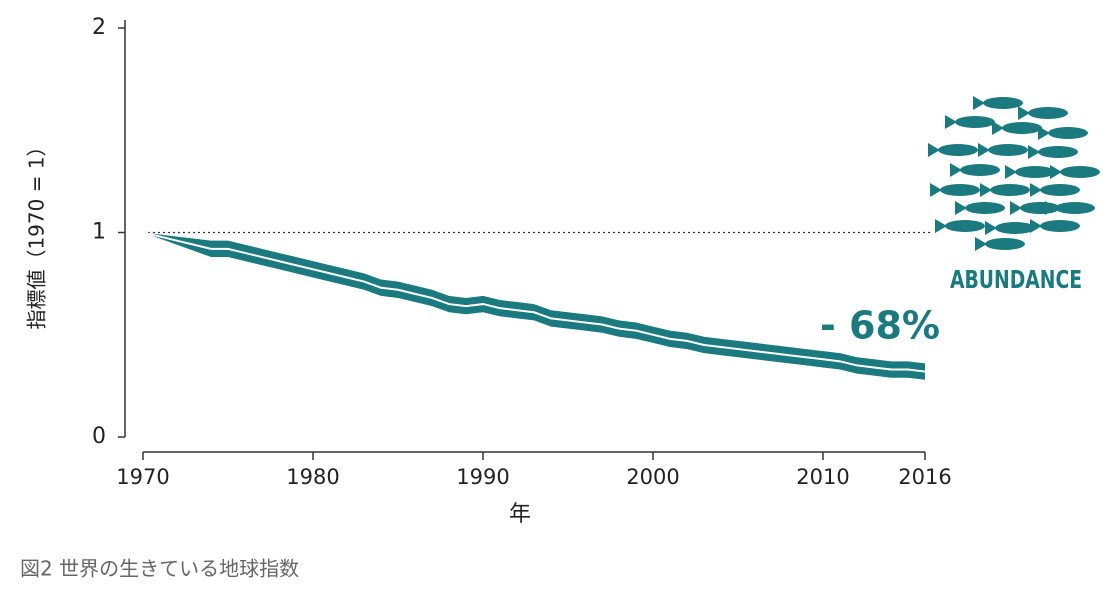 This screenshot has width=1112, height=599. Describe the element at coordinates (312, 477) in the screenshot. I see `x-tick-label: 1980` at that location.